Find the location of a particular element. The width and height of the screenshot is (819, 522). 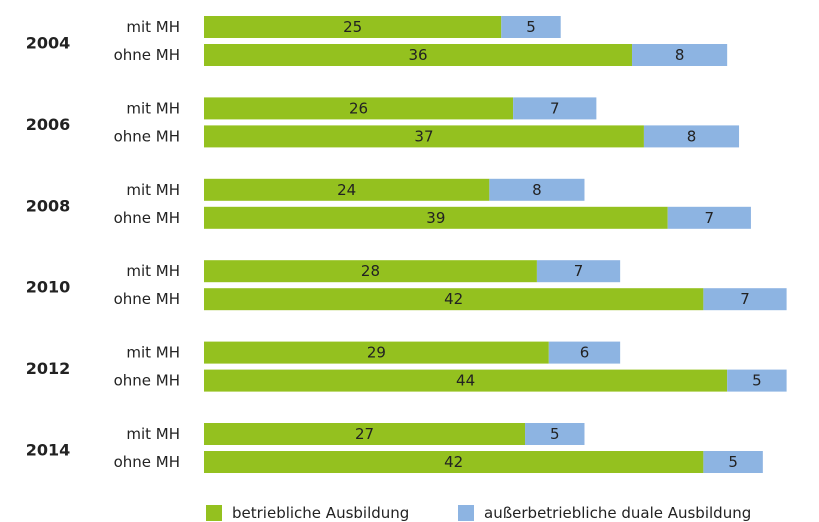

value-label: 37 is located at coordinates (423, 136).